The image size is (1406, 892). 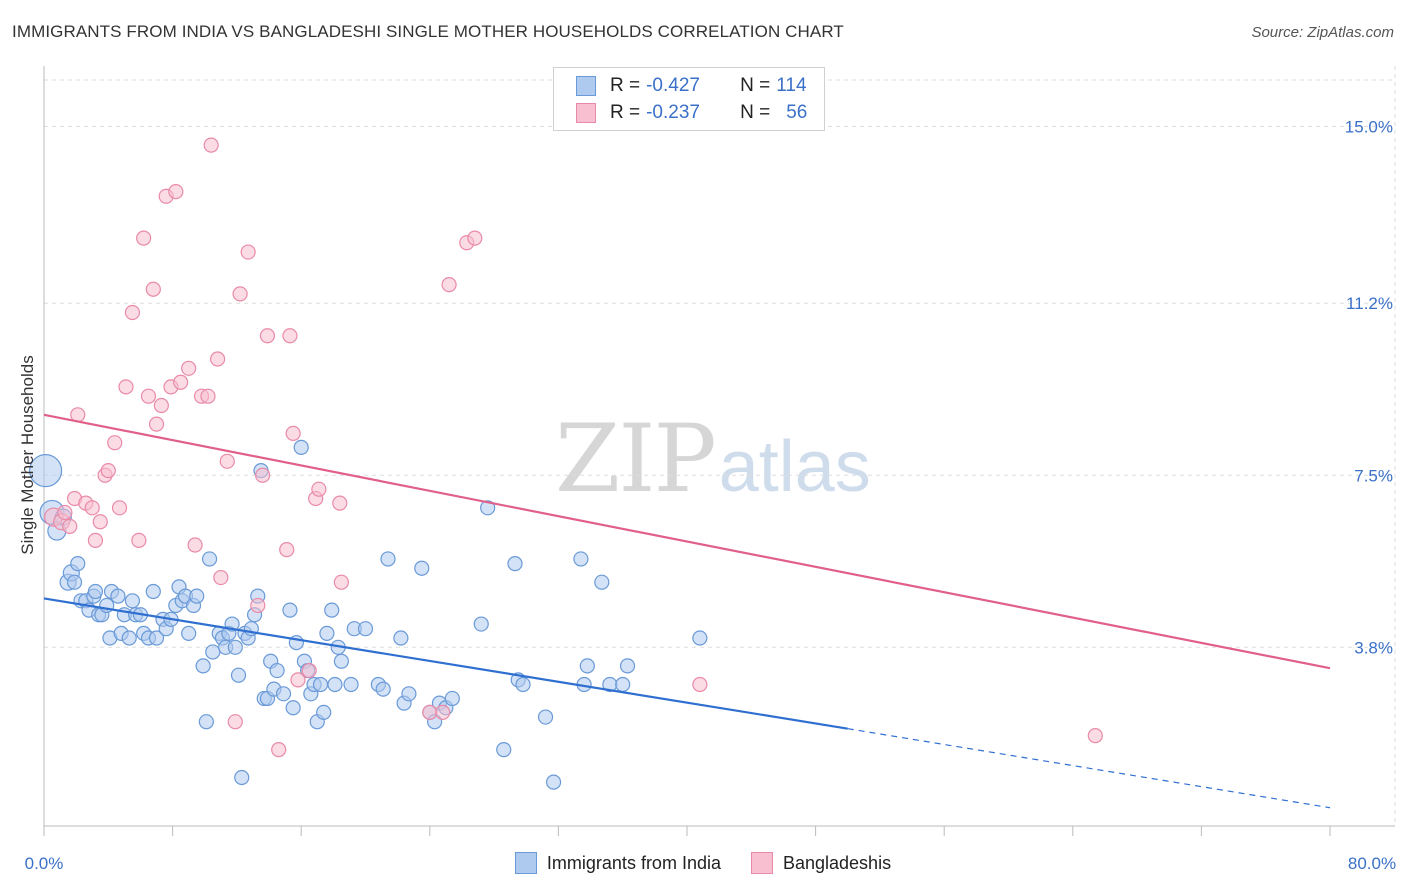 I want to click on legend-r-label: R =, so click(x=625, y=112).